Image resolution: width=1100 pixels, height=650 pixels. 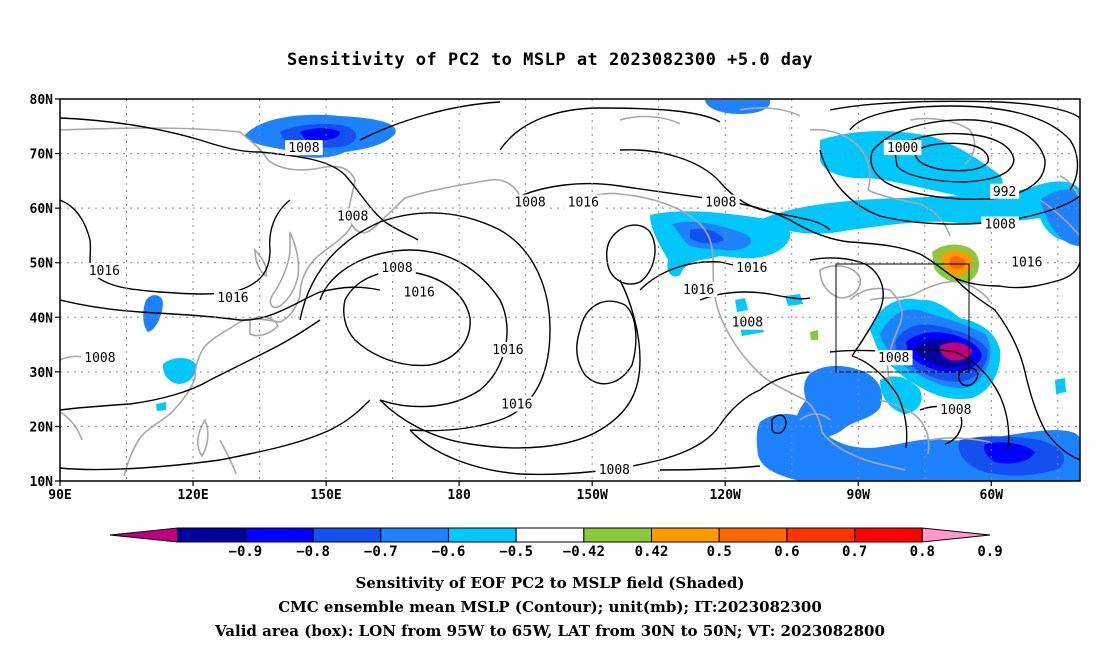 I want to click on contour-label: 992, so click(x=1004, y=192).